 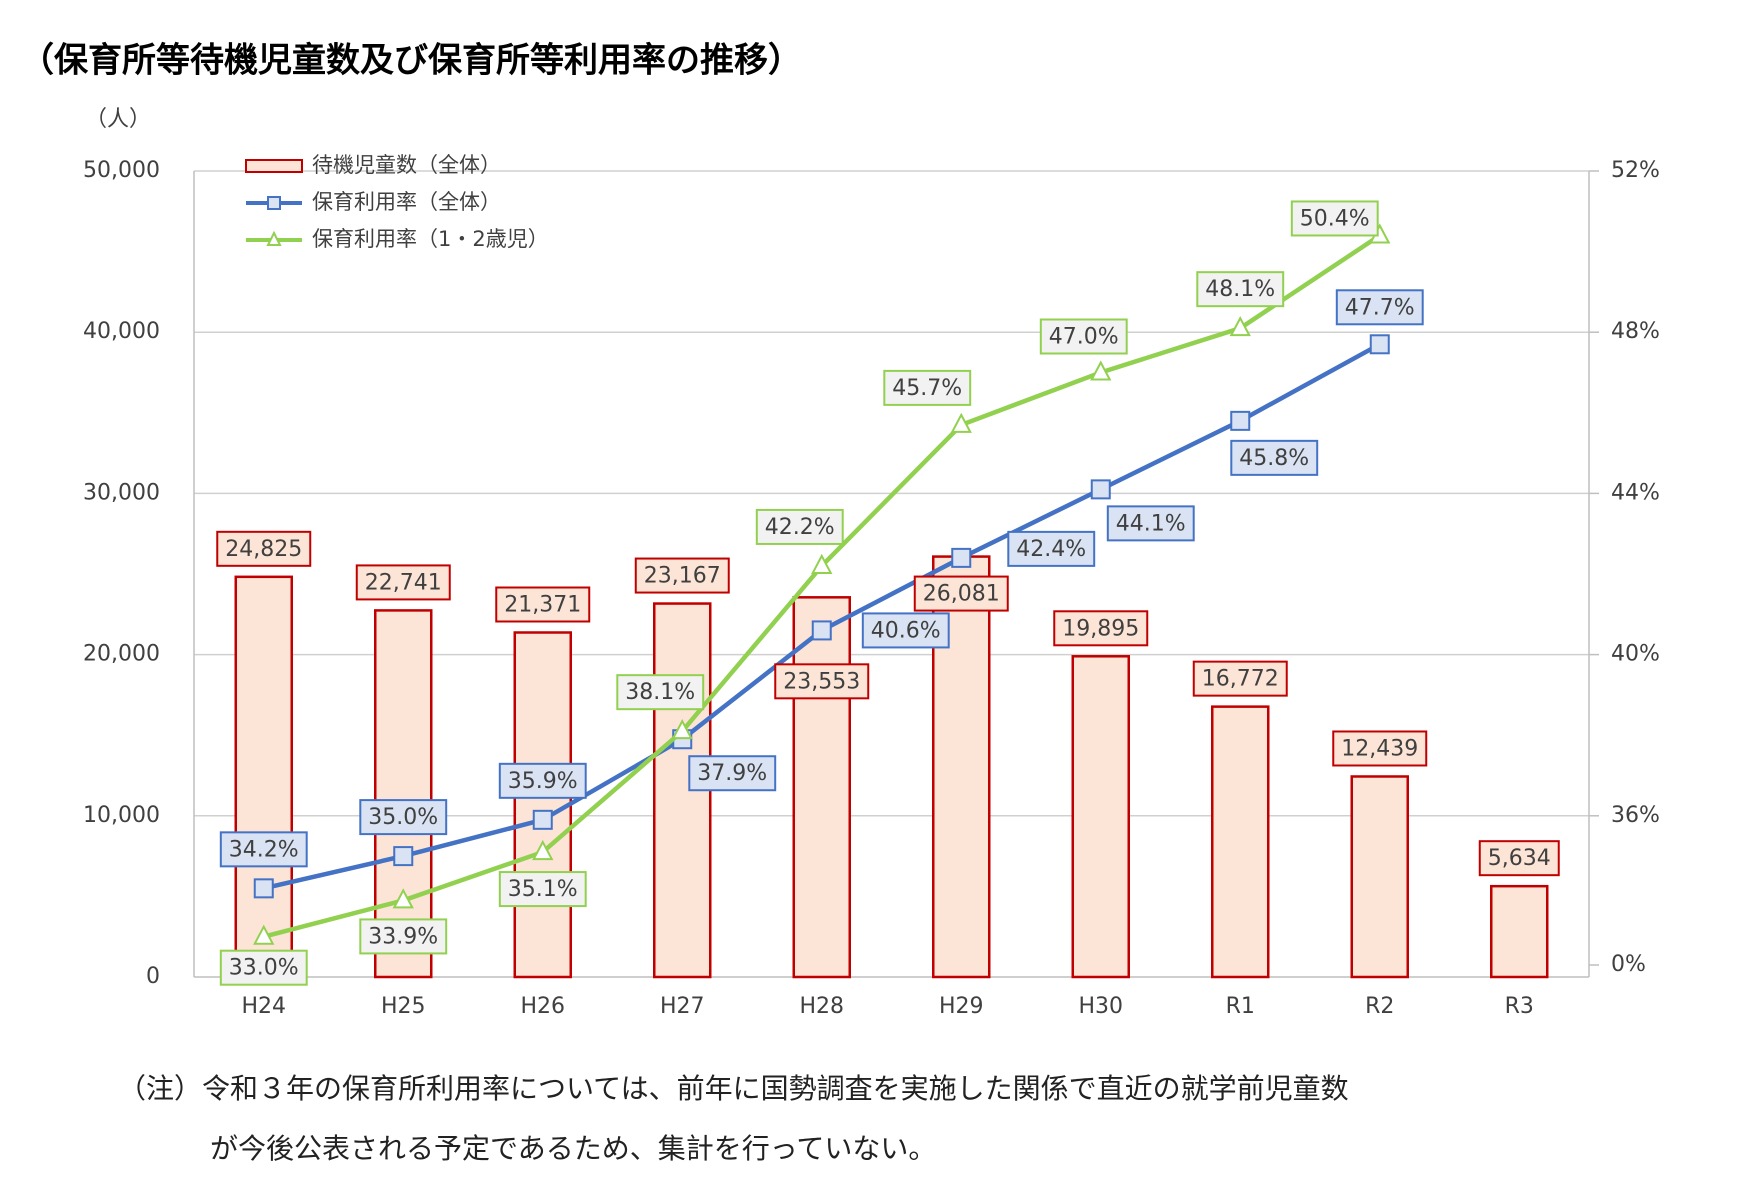 I want to click on y2-tick-label: 40%, so click(x=1635, y=654).